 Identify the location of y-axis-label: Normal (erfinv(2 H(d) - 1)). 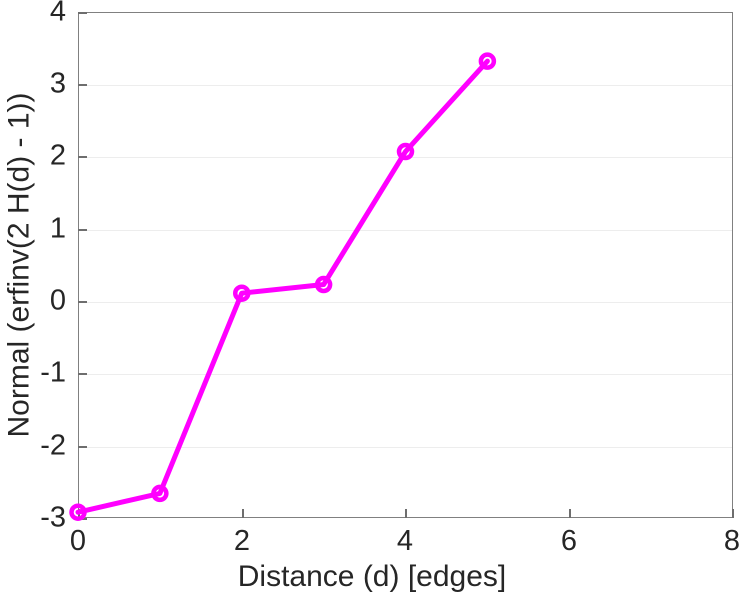
(19, 265).